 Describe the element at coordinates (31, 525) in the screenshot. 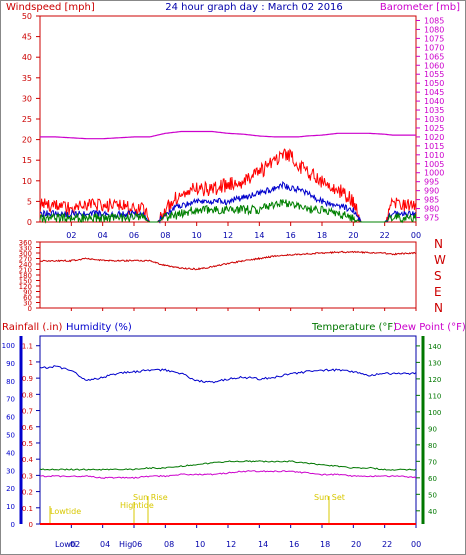

I see `rain-tick-label: 0` at that location.